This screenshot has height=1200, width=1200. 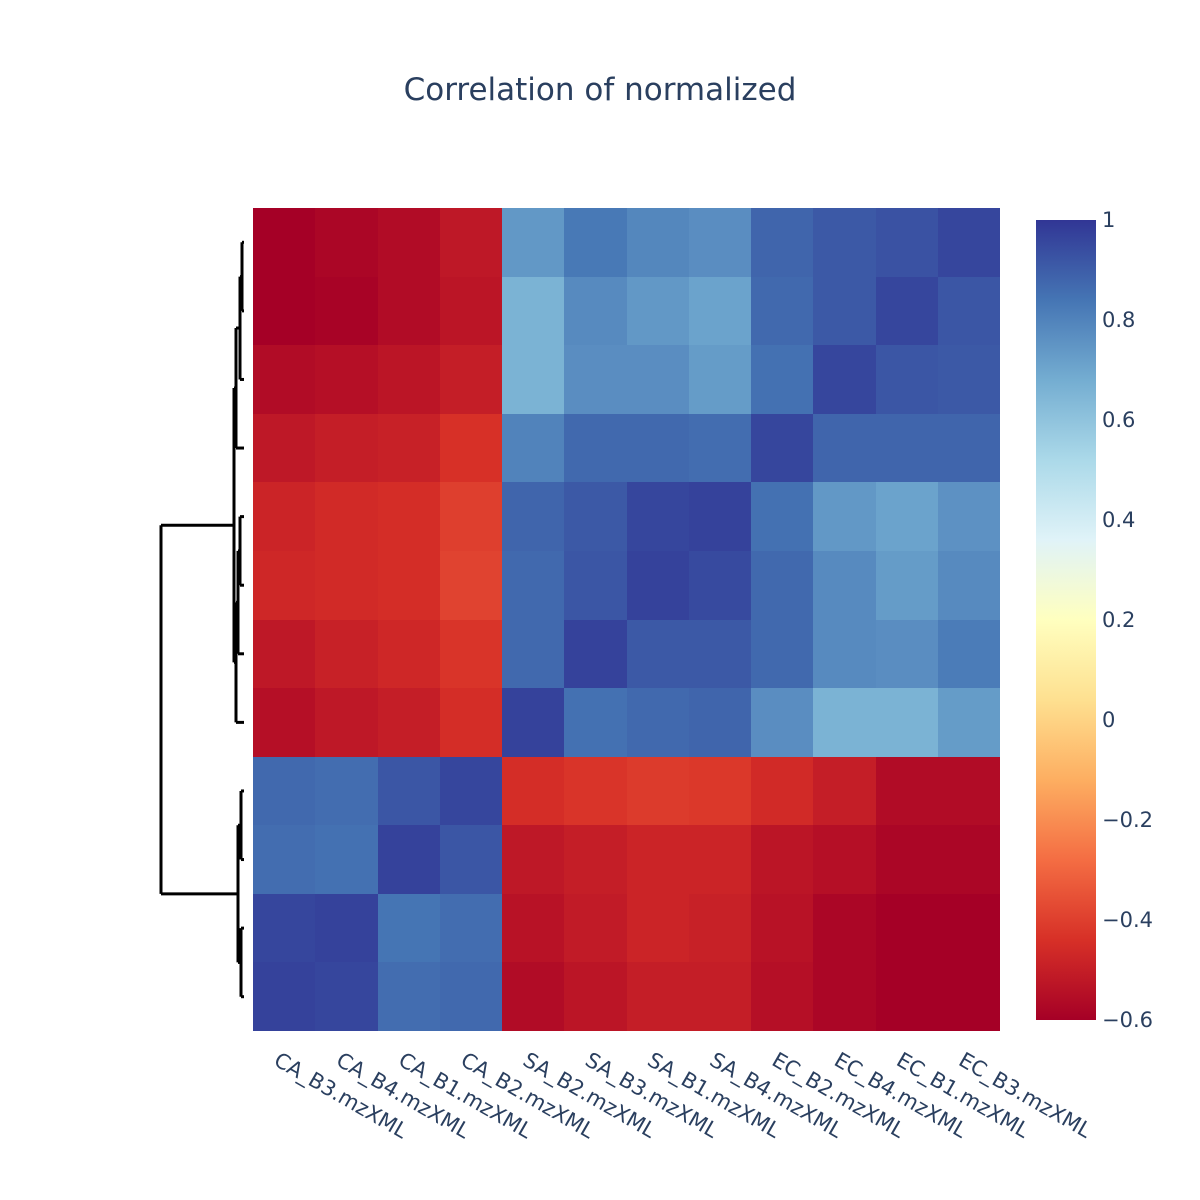 What do you see at coordinates (1127, 620) in the screenshot?
I see `colorbar-tick-labels: 1 0.8 0.6 0.4 0.2 0 −0.2 −0.4 −0.6` at bounding box center [1127, 620].